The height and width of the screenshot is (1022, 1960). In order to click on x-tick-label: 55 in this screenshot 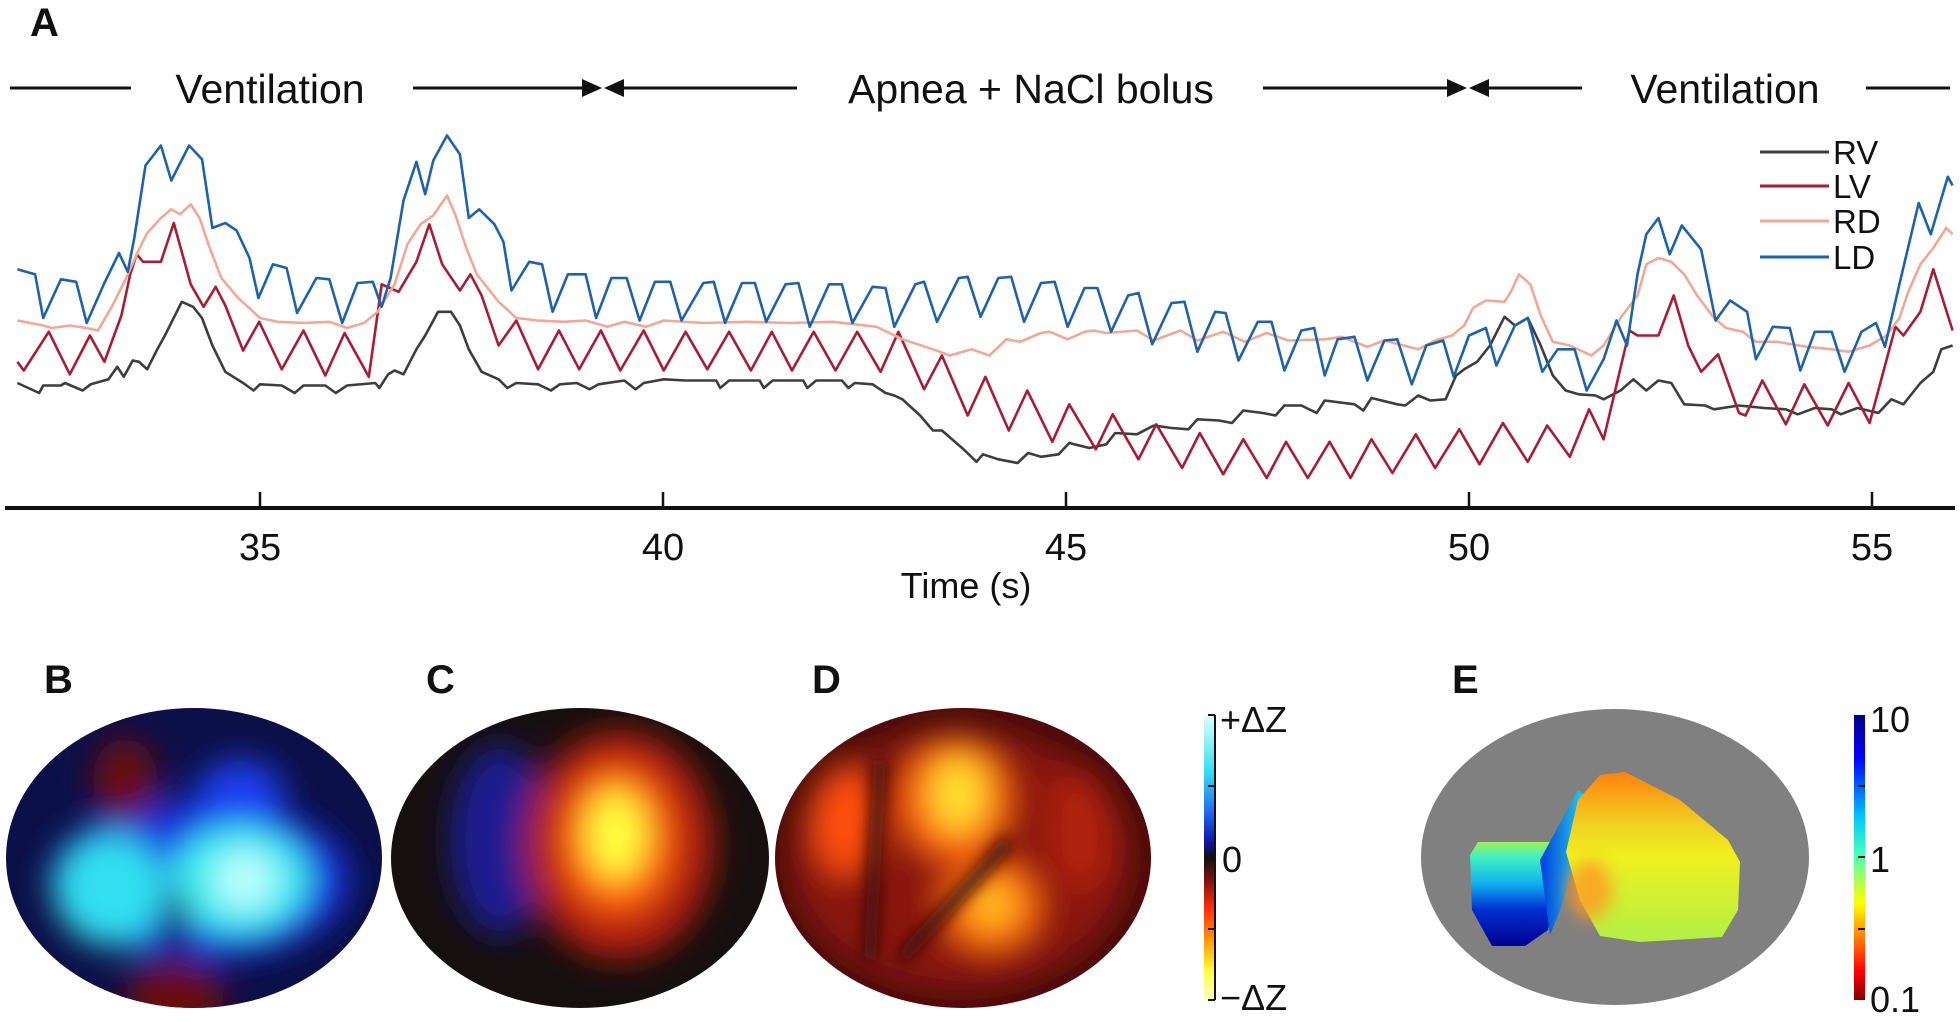, I will do `click(1872, 548)`.